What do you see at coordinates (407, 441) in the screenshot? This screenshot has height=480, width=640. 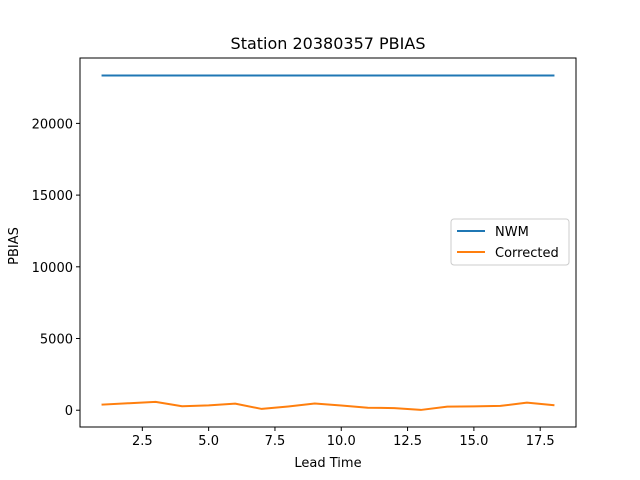 I see `x-tick-label: 12.5` at bounding box center [407, 441].